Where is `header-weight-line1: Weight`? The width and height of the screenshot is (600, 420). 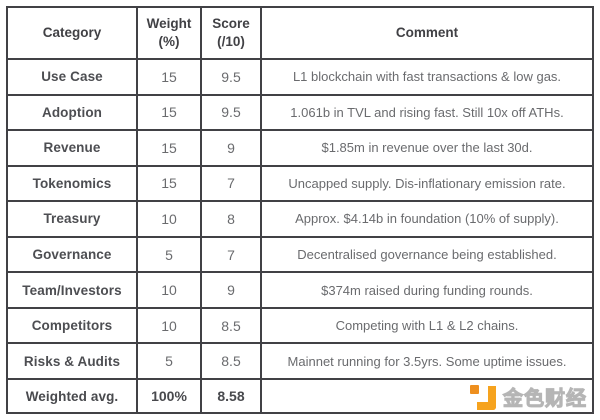
header-weight-line1: Weight is located at coordinates (169, 23).